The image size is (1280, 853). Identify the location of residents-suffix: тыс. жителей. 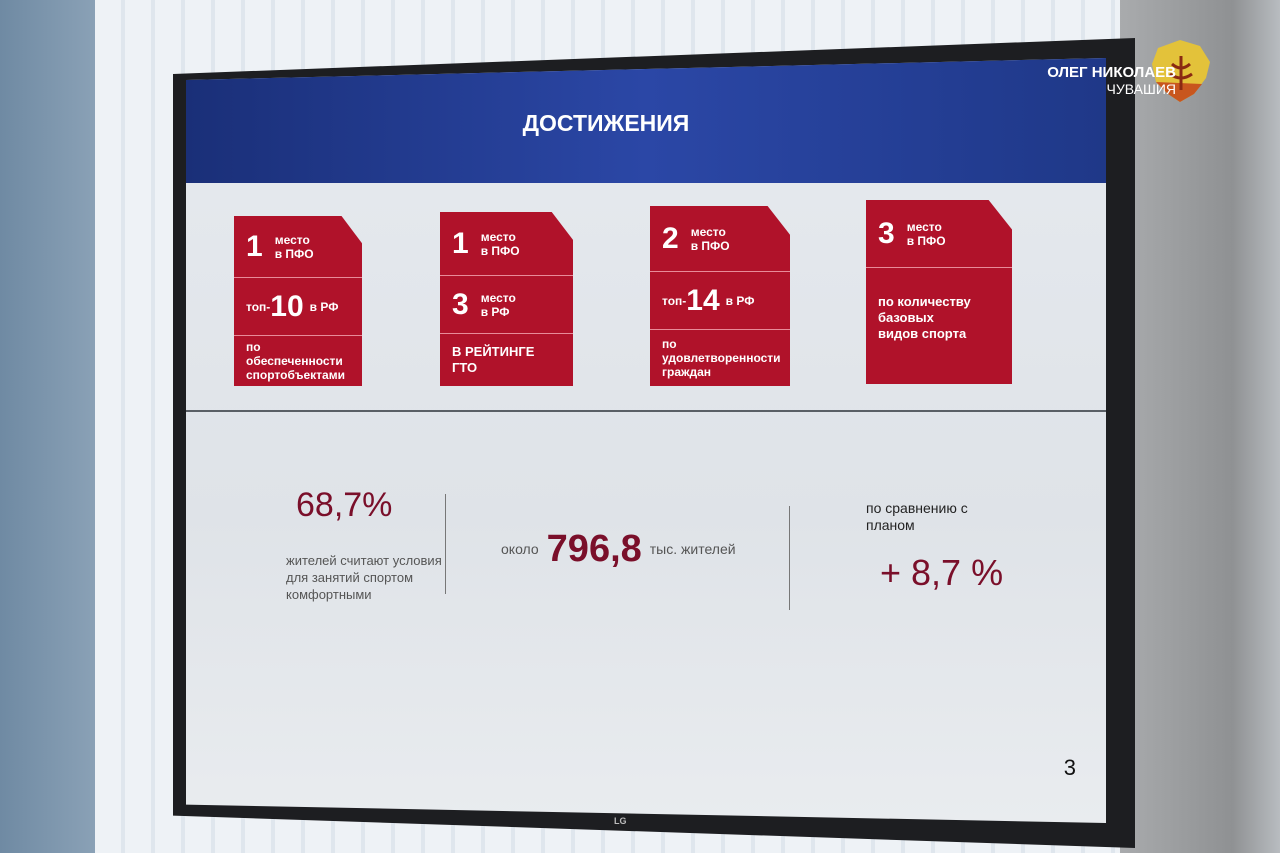
(692, 549).